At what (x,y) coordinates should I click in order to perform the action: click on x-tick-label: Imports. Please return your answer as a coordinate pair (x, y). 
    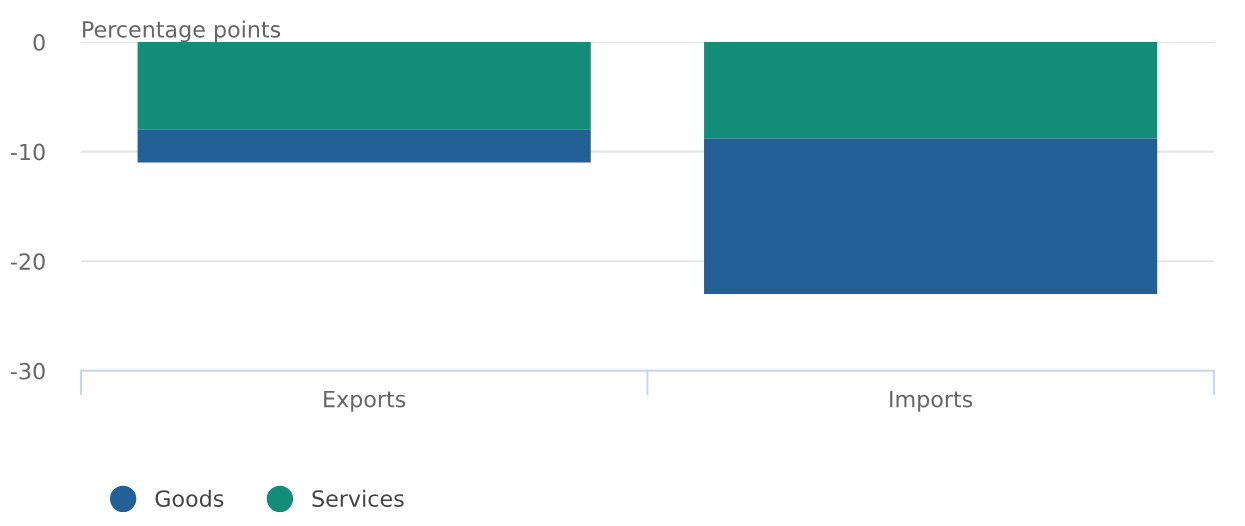
    Looking at the image, I should click on (931, 401).